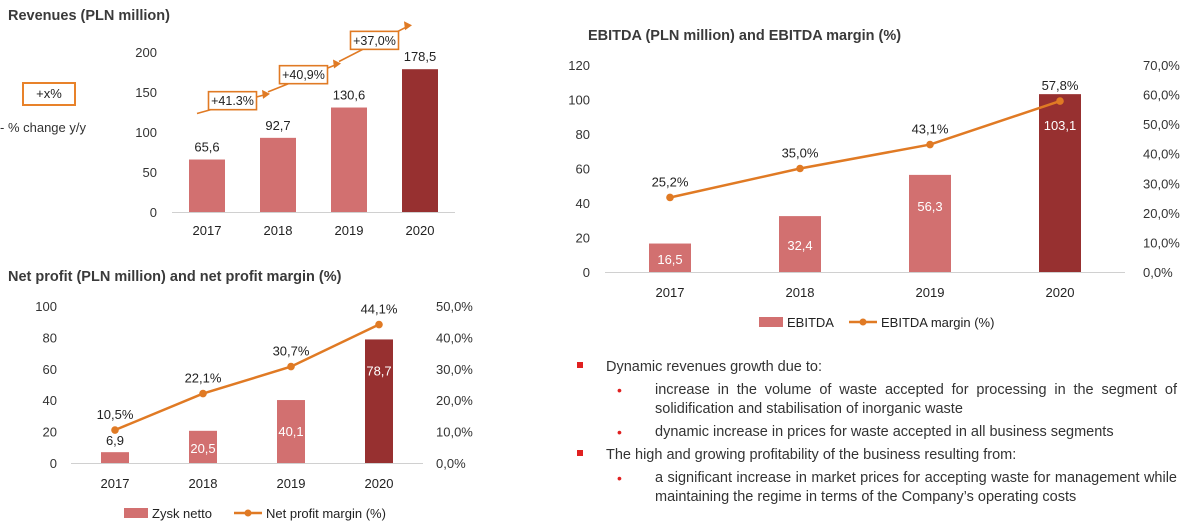 Image resolution: width=1200 pixels, height=529 pixels. I want to click on legend-bar-label: Zysk netto, so click(182, 513).